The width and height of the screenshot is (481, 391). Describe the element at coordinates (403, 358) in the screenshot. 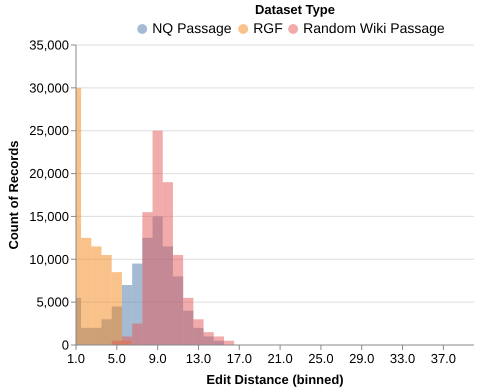

I see `x-tick-label: 33.0` at that location.